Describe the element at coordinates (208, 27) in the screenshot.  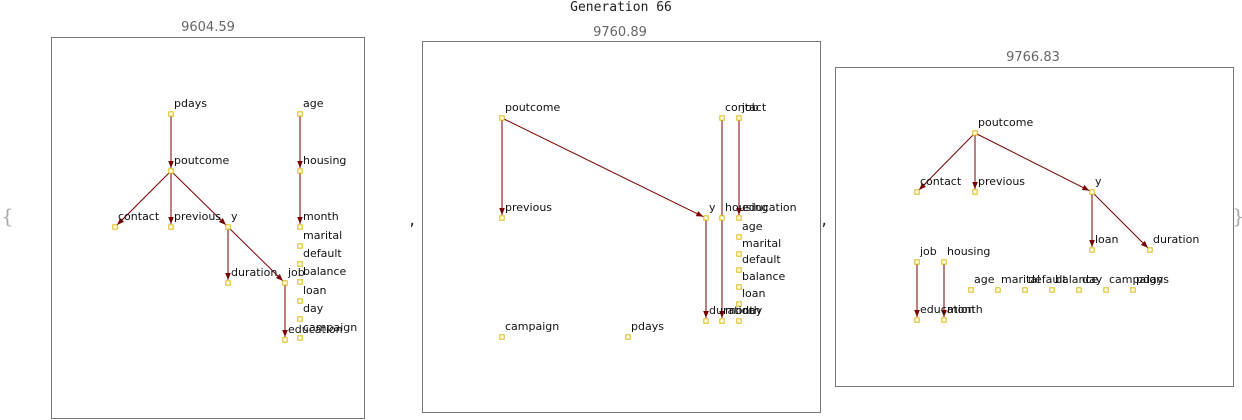
I see `panel-1-score: 9604.59` at that location.